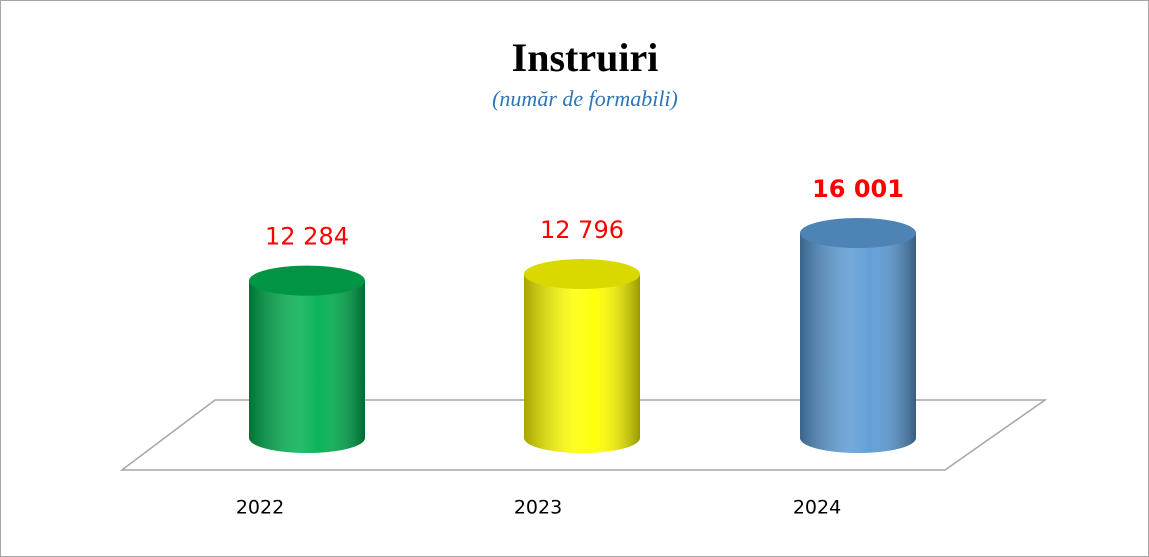 This screenshot has width=1149, height=557. Describe the element at coordinates (538, 508) in the screenshot. I see `x-tick-label: 2023` at that location.